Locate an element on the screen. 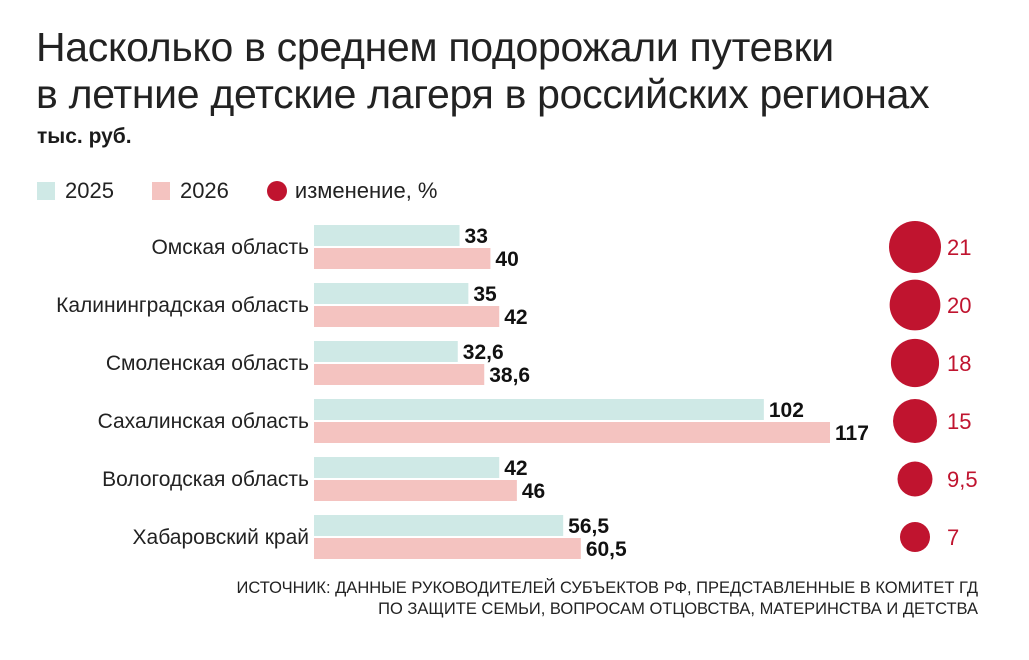 The height and width of the screenshot is (660, 1029). legend: 2025 2026 изменение, % is located at coordinates (256, 191).